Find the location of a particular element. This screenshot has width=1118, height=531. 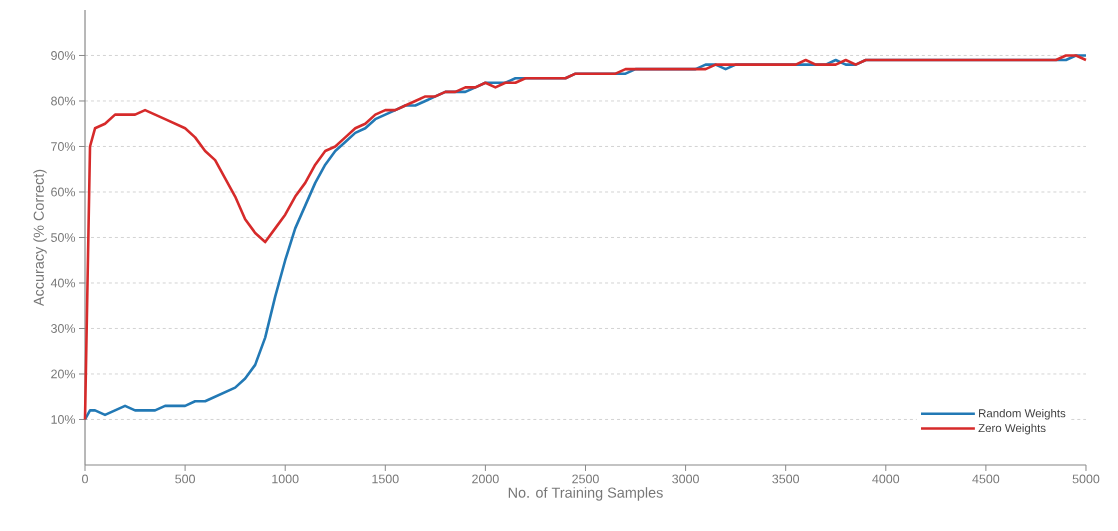

legend-label: Random Weights is located at coordinates (1022, 414).